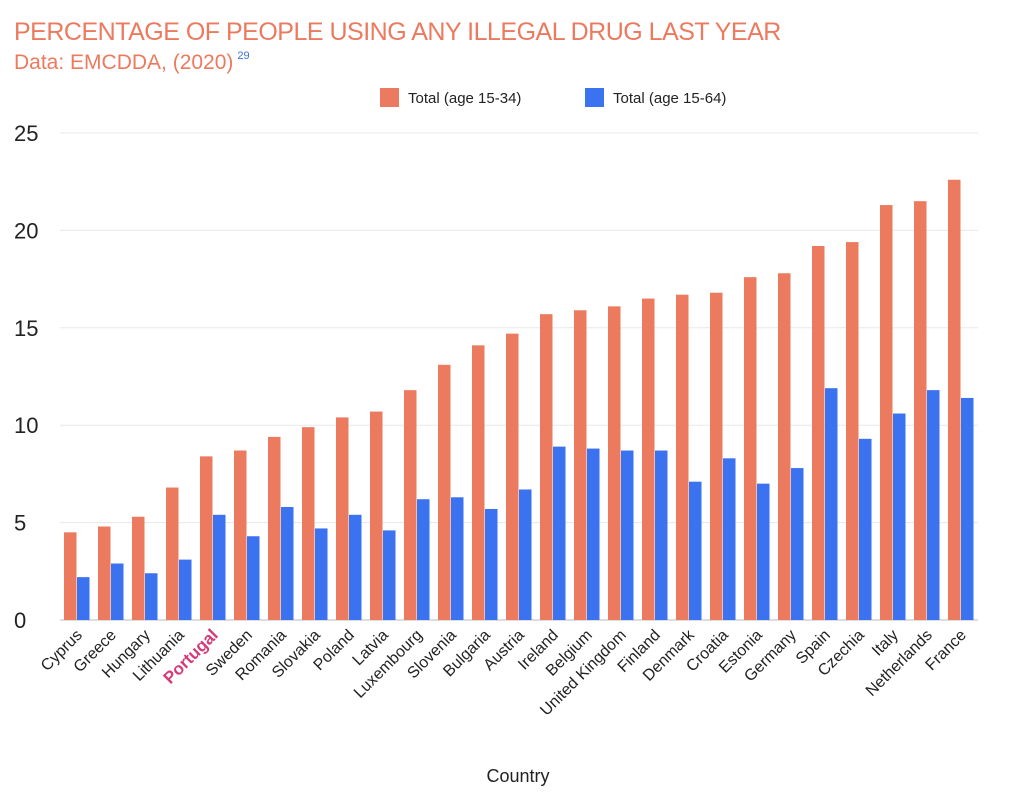 This screenshot has height=803, width=1024. I want to click on x-axis-label: Country, so click(517, 776).